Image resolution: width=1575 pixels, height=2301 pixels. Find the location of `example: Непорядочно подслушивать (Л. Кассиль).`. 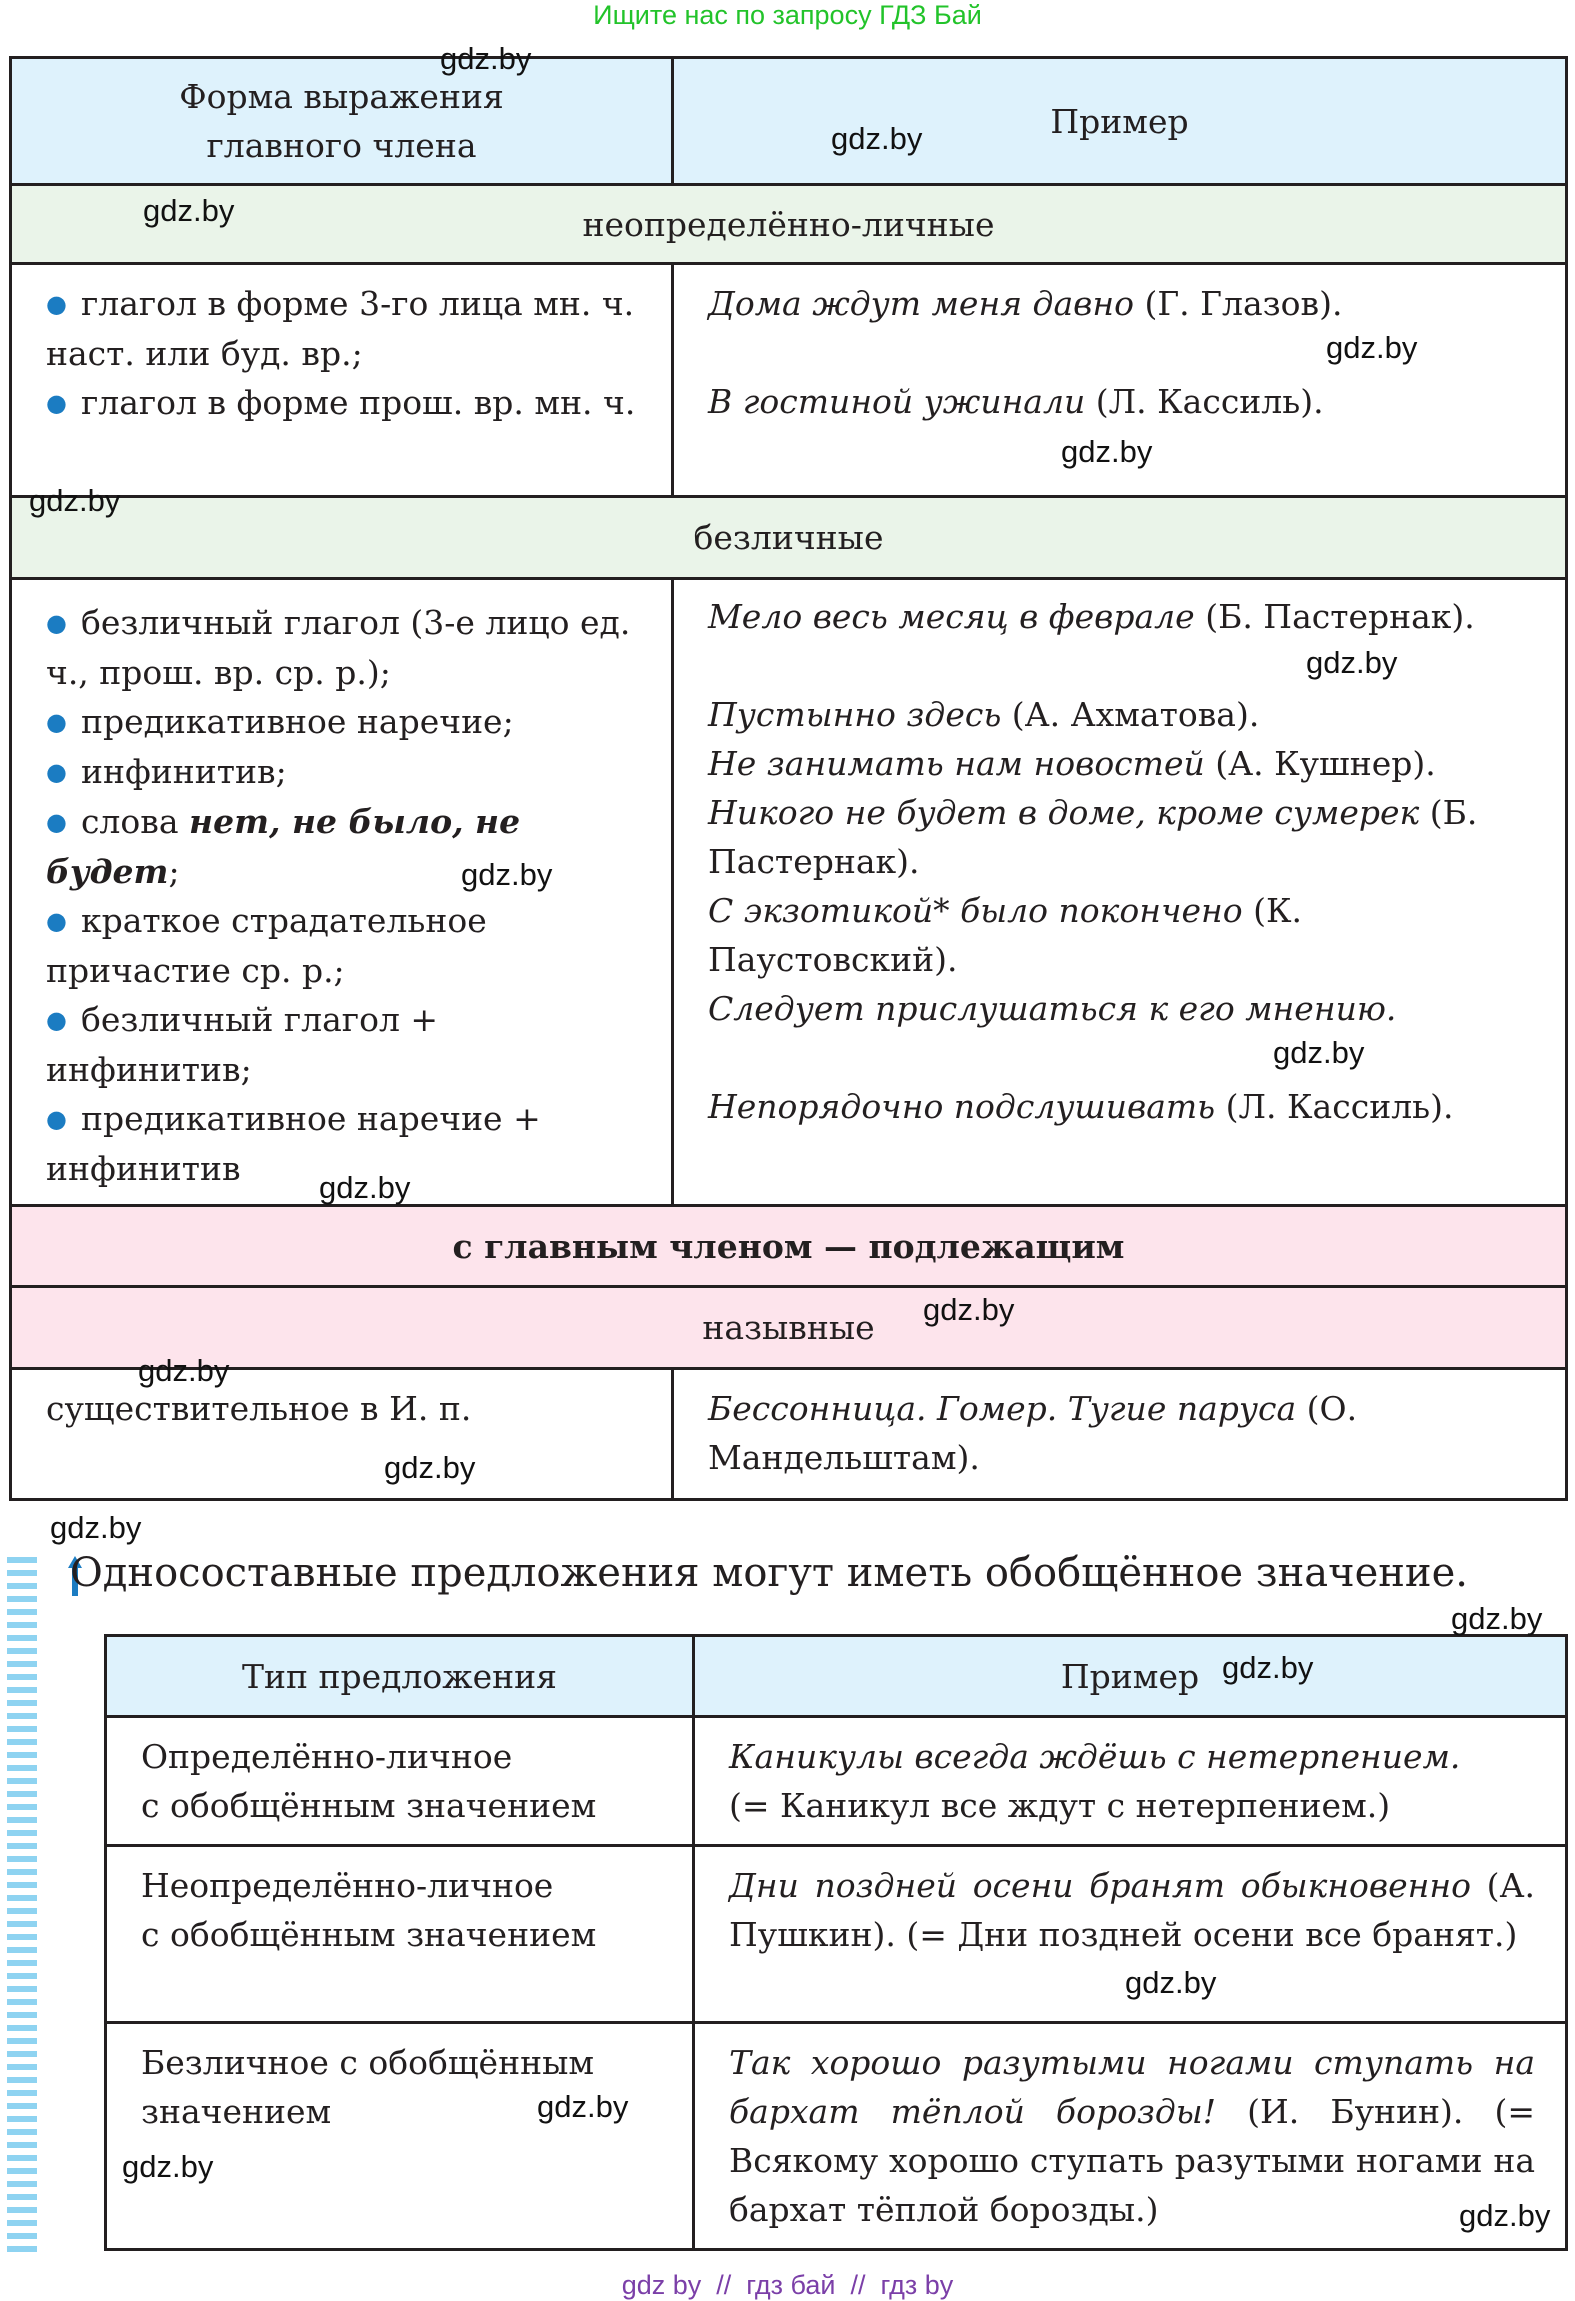

example: Непорядочно подслушивать (Л. Кассиль). is located at coordinates (1121, 1106).